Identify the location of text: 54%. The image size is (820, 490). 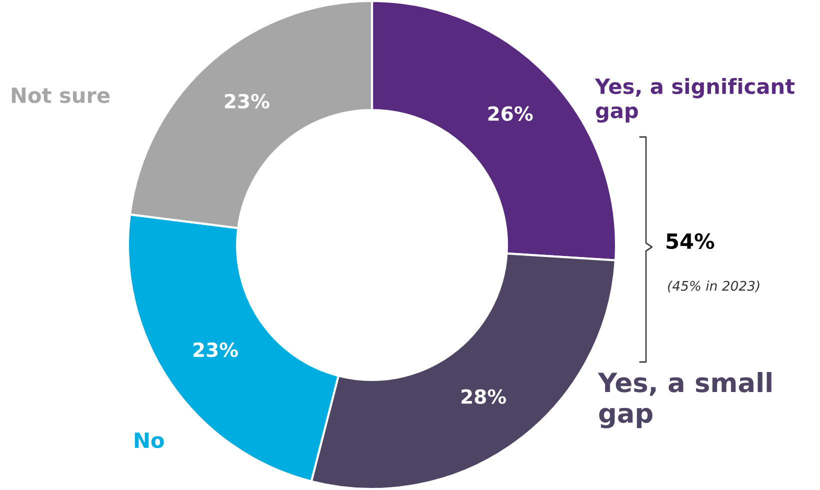
(690, 241).